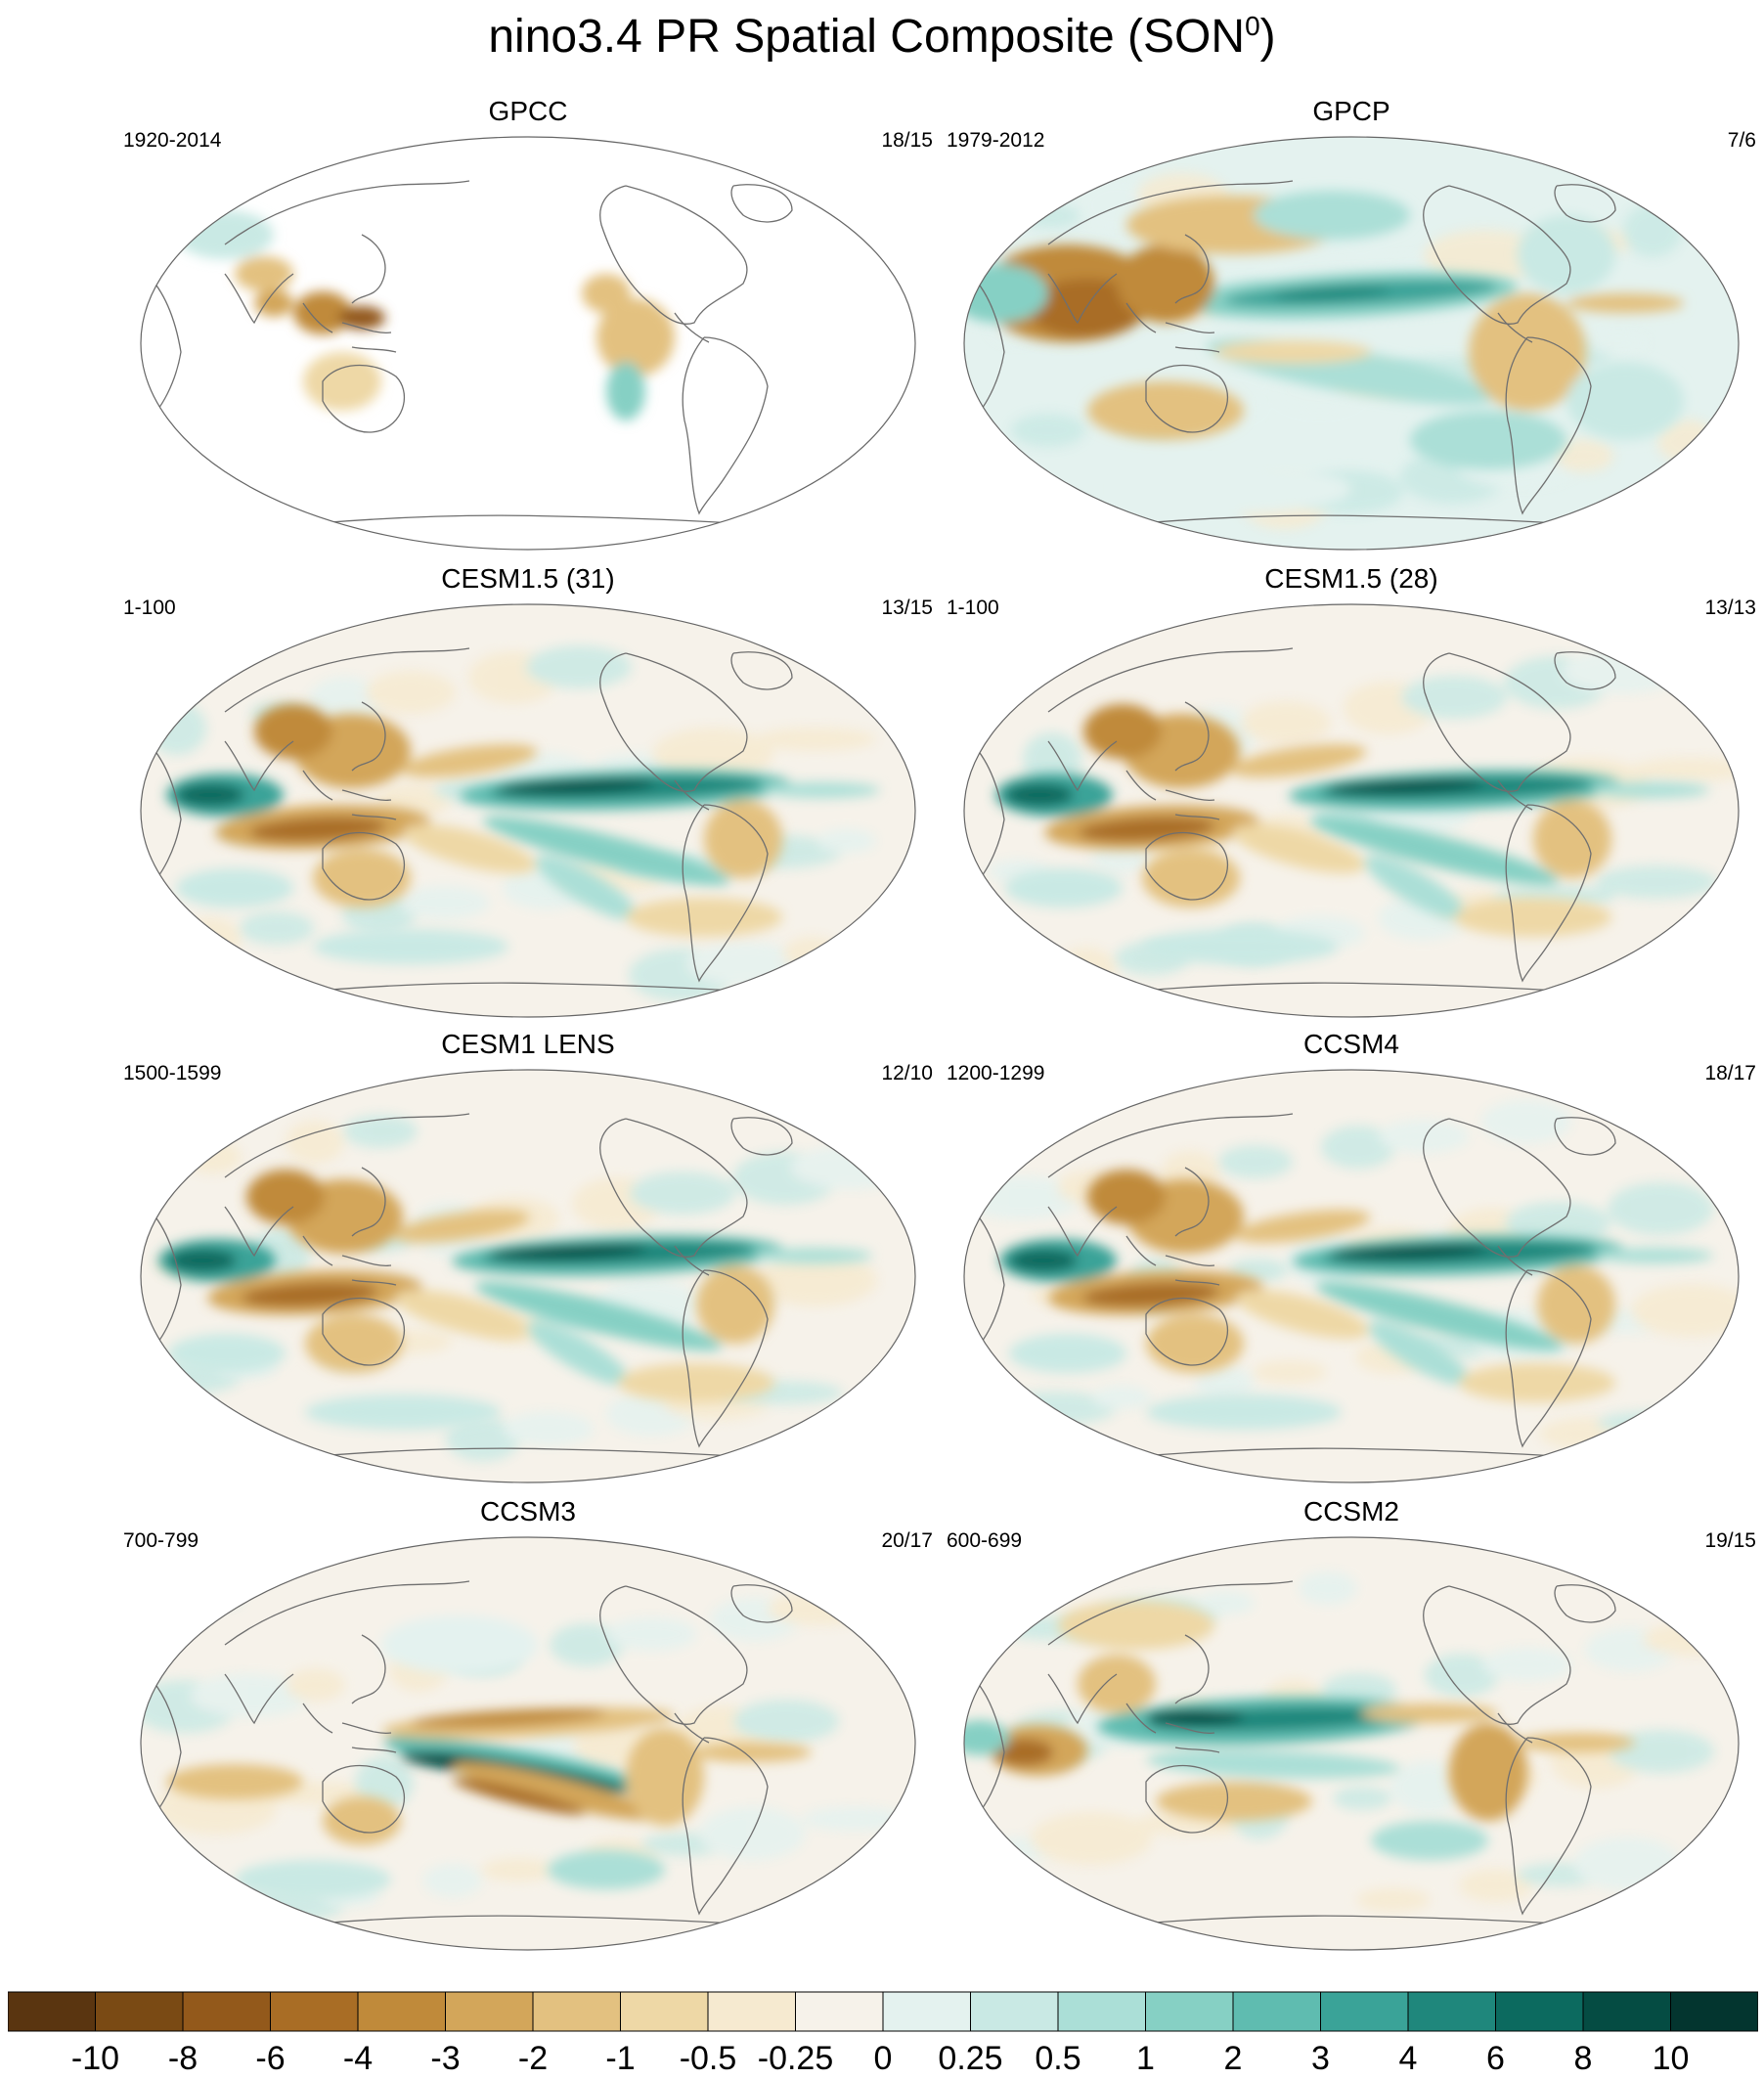  Describe the element at coordinates (708, 2058) in the screenshot. I see `colorbar-tick-label: -0.5` at that location.